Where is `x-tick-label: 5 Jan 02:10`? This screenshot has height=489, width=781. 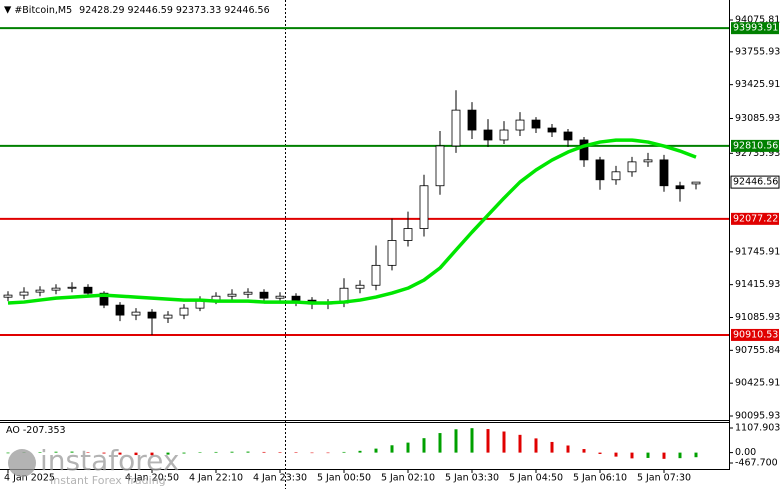
x-tick-label: 5 Jan 02:10 is located at coordinates (408, 478).